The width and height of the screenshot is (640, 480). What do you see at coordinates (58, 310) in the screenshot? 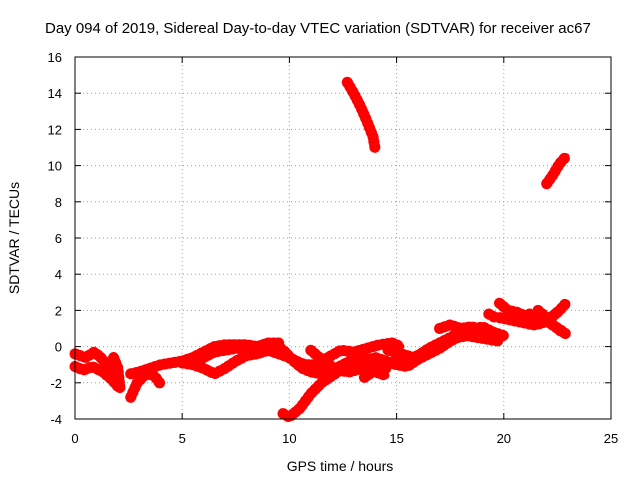
I see `y-tick-label: 2` at bounding box center [58, 310].